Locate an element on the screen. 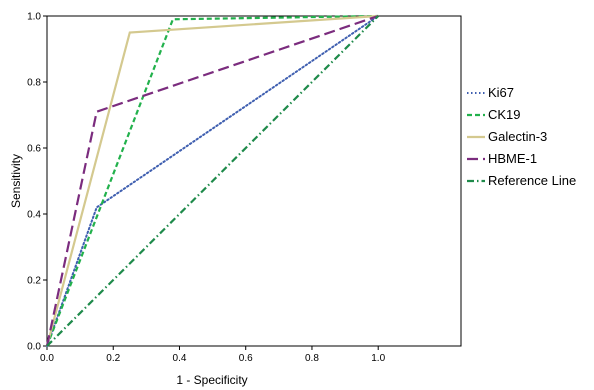 The height and width of the screenshot is (390, 594). y-tick-label: 0.0 is located at coordinates (34, 347).